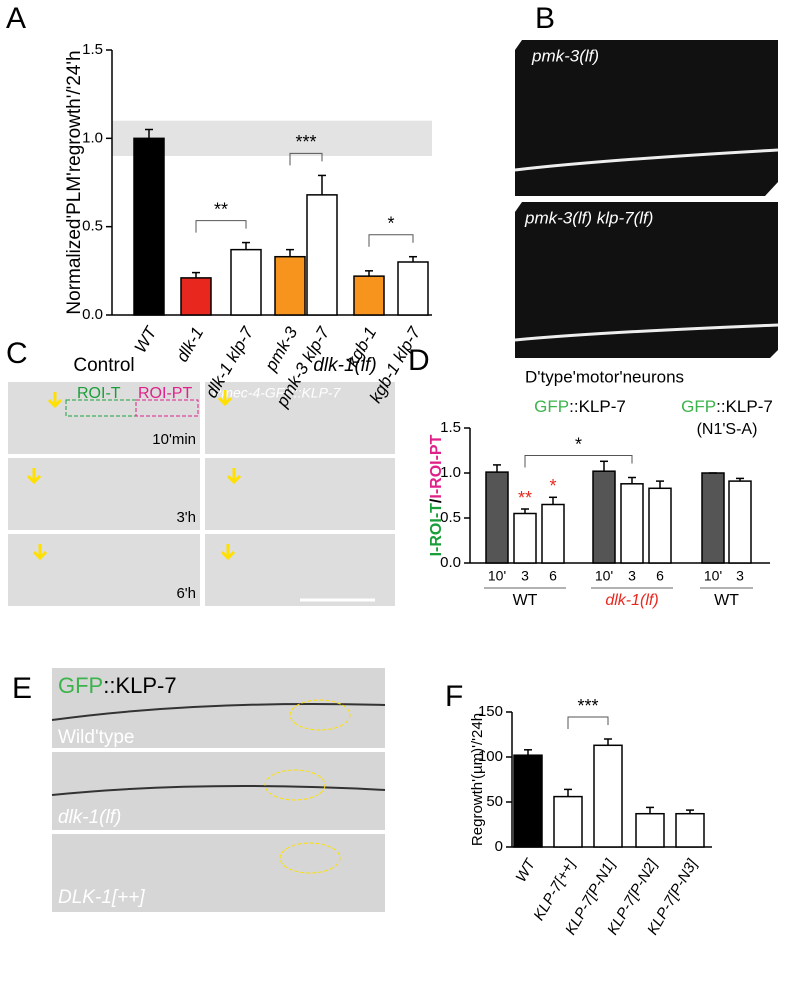 This screenshot has width=789, height=1008. I want to click on panel-label: B, so click(545, 18).